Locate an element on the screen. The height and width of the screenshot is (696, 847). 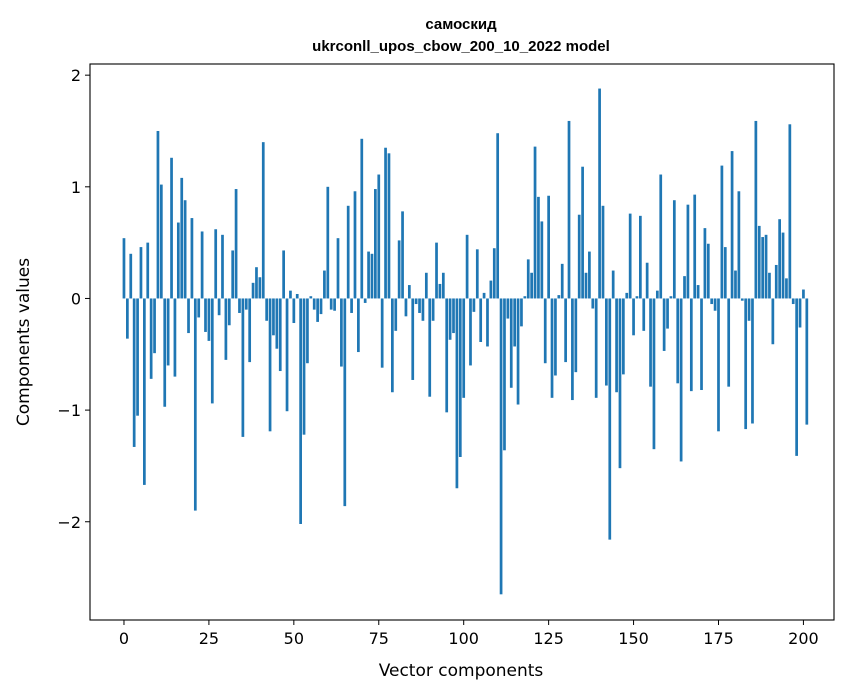
x-axis: 0 25 50 75 100 125 150 175 200 is located at coordinates (469, 634).